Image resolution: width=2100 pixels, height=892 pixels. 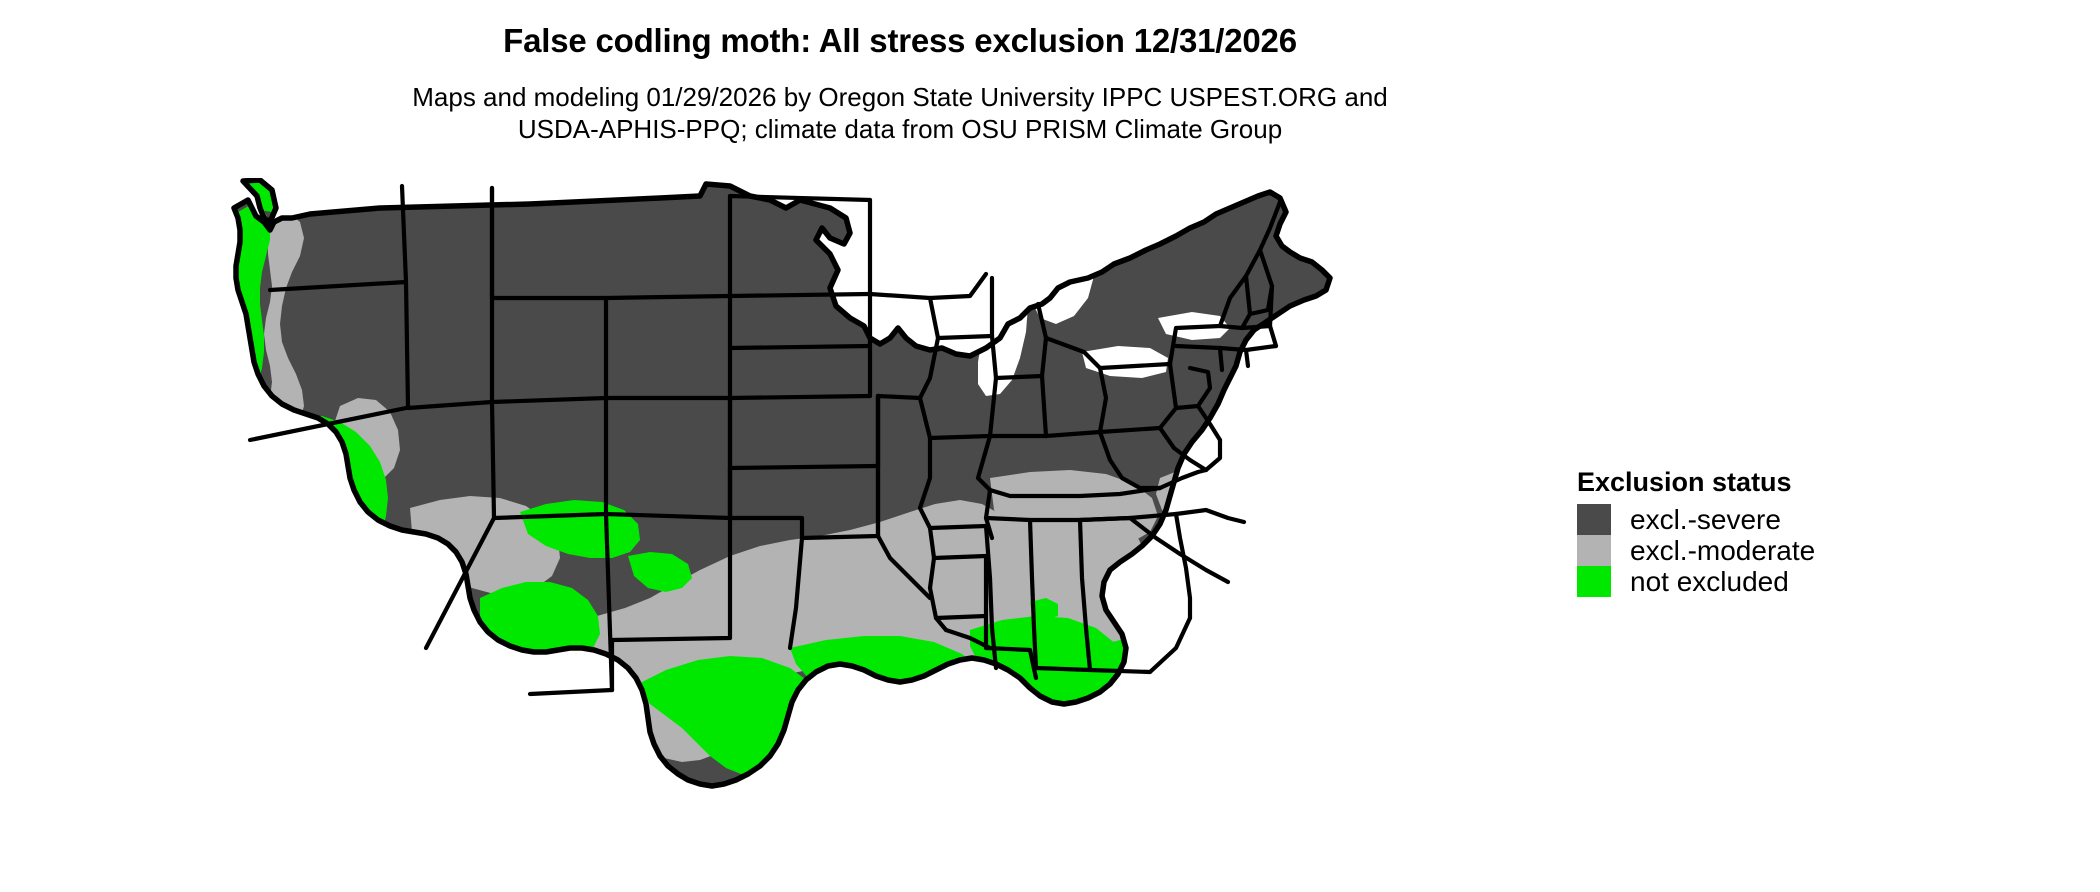 What do you see at coordinates (1684, 482) in the screenshot?
I see `legend-title: Exclusion status` at bounding box center [1684, 482].